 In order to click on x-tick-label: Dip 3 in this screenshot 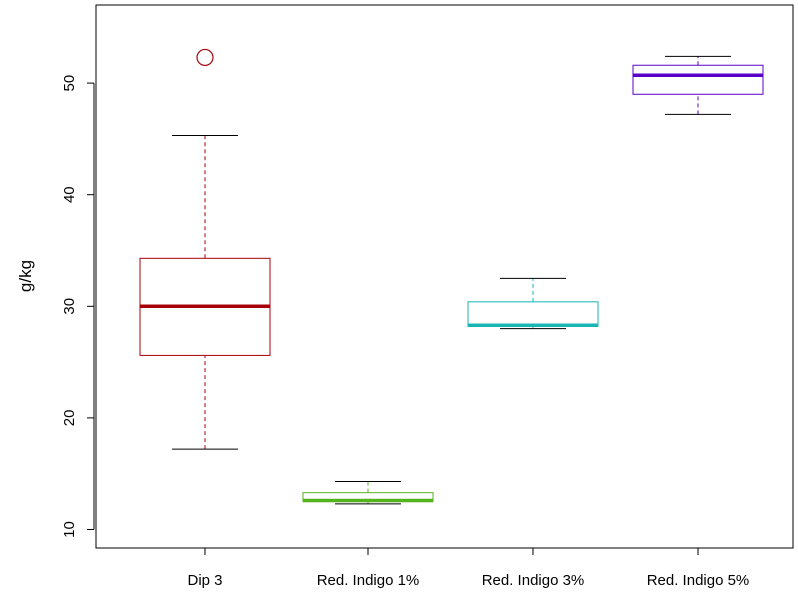, I will do `click(204, 580)`.